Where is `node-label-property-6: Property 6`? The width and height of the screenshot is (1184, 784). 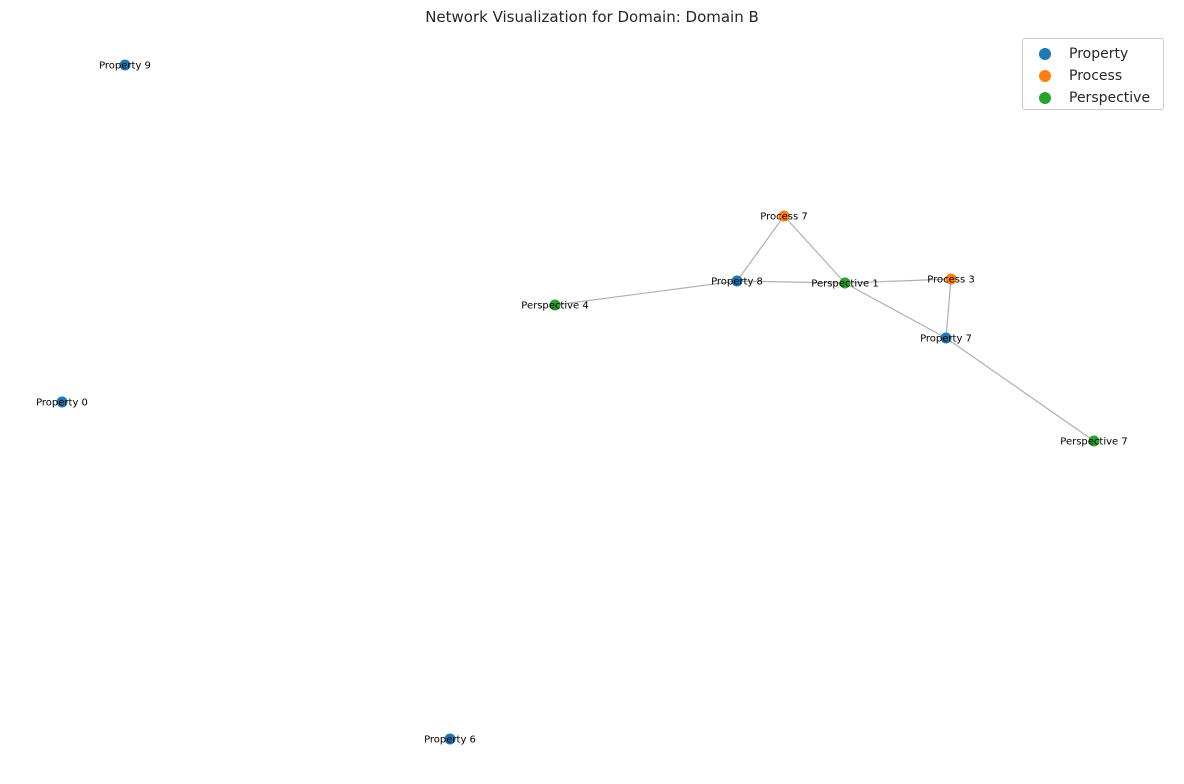 node-label-property-6: Property 6 is located at coordinates (450, 740).